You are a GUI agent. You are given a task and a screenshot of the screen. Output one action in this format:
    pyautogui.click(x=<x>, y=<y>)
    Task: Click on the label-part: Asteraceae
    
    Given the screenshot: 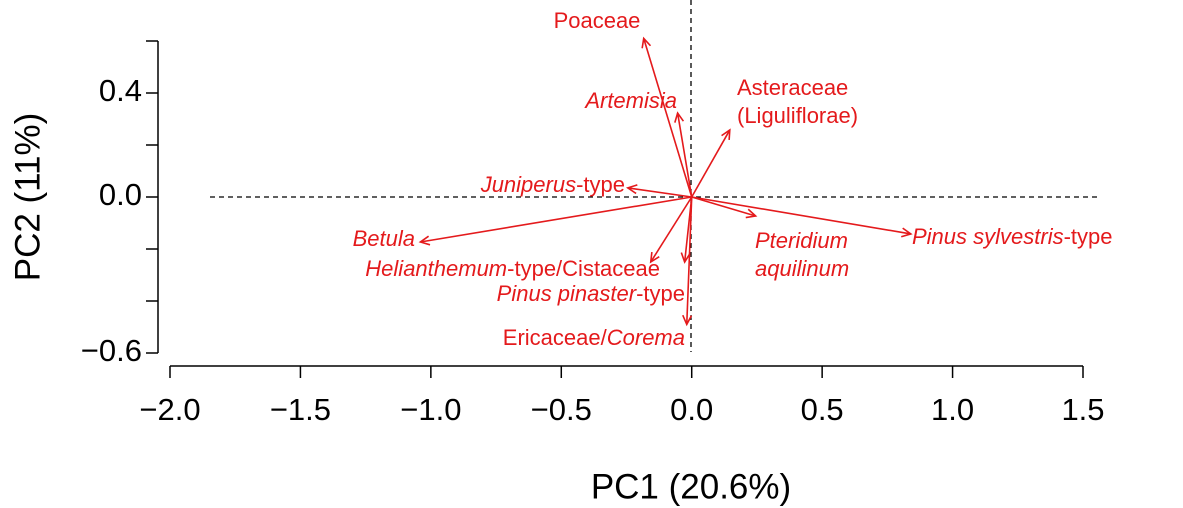 What is the action you would take?
    pyautogui.click(x=792, y=87)
    